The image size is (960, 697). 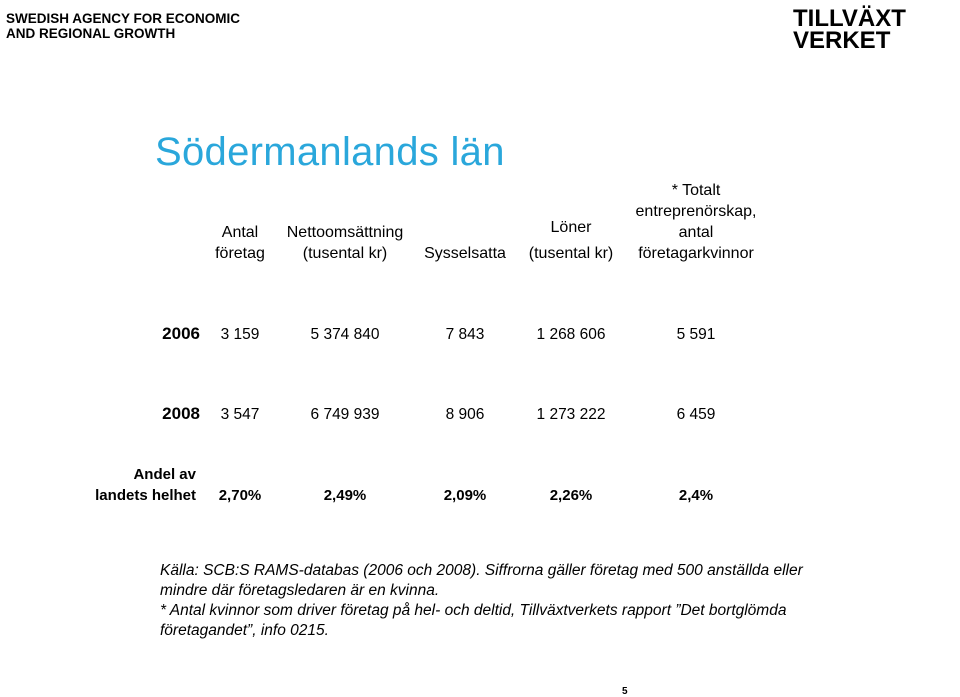 I want to click on table-cell: 6 749 939, so click(x=345, y=414).